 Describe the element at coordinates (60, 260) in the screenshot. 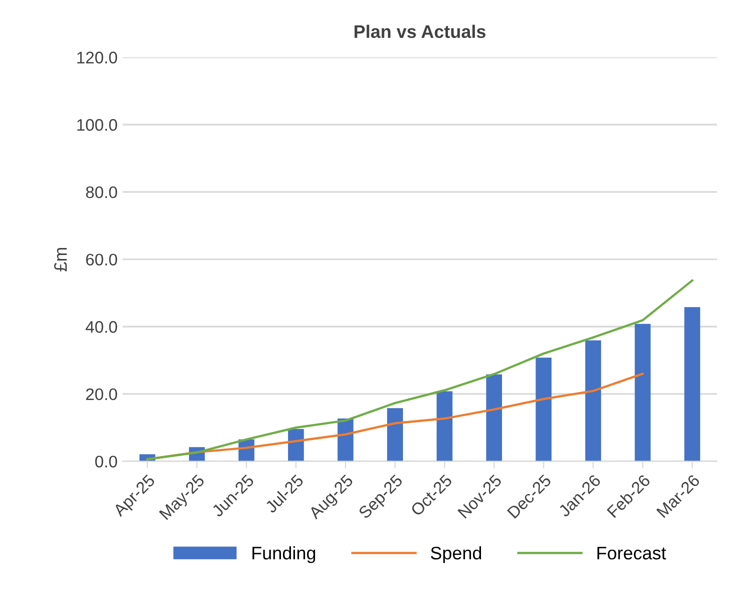

I see `y-axis-title: £m` at that location.